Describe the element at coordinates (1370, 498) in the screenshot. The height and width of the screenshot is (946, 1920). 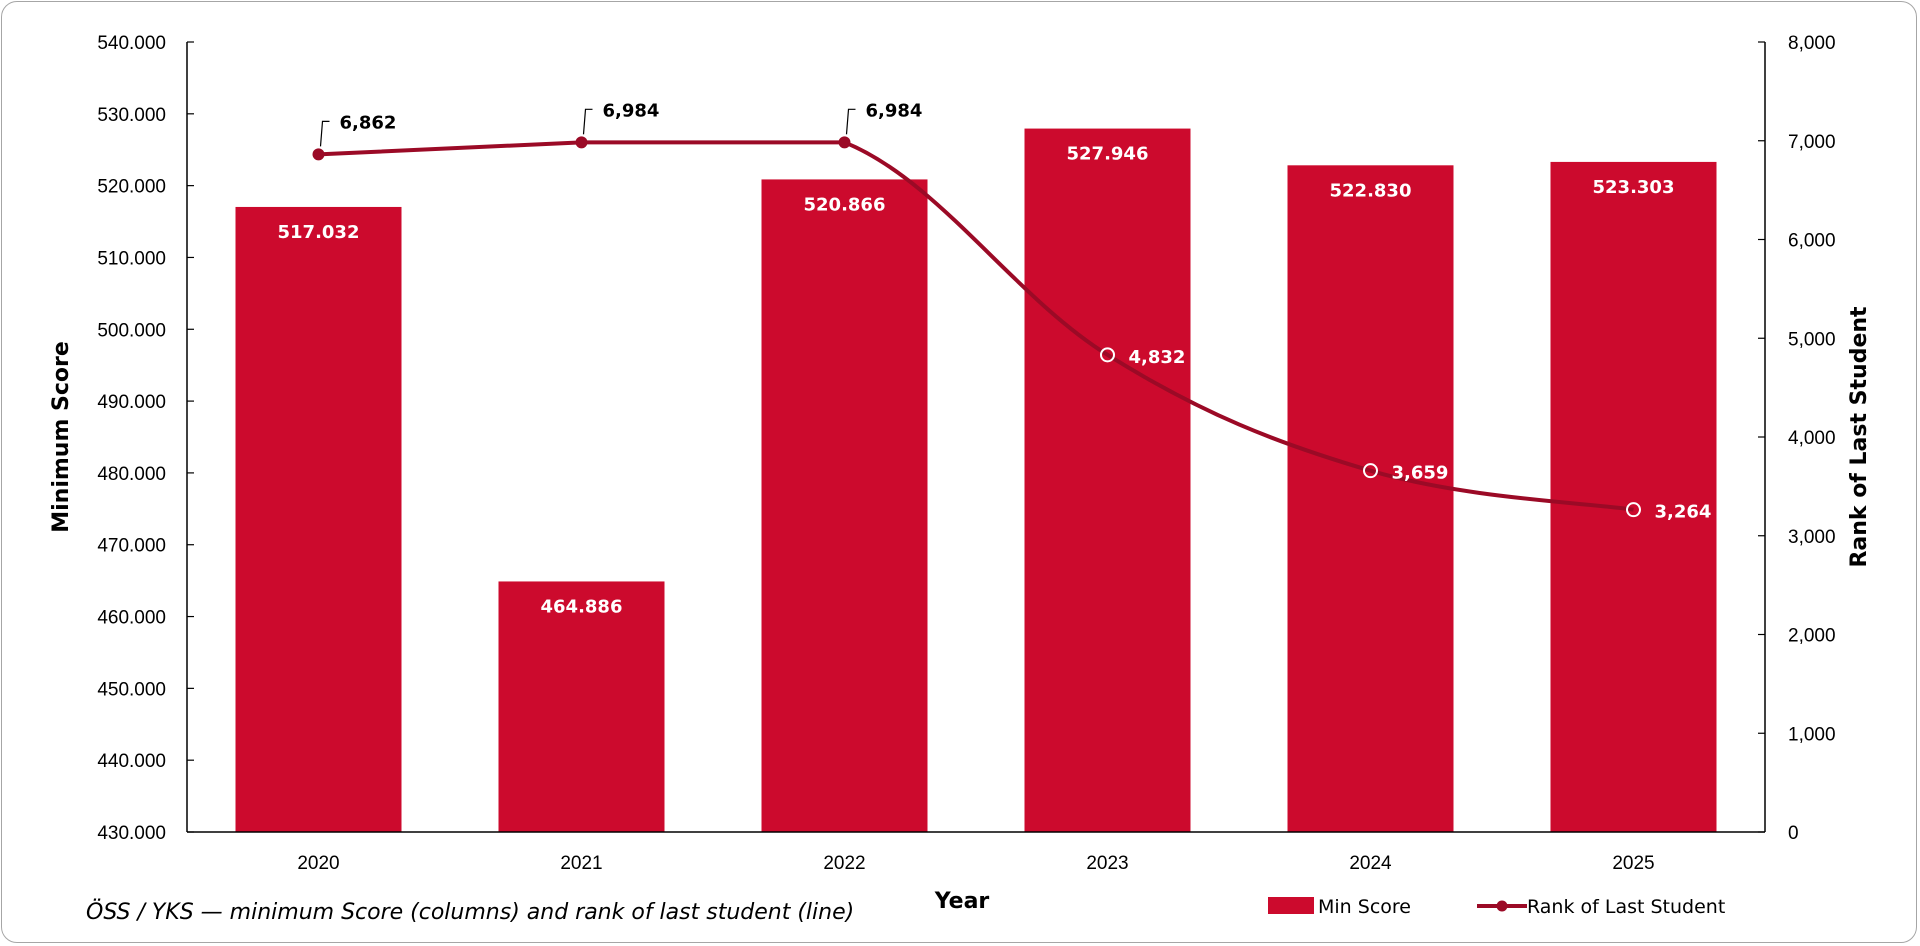
I see `bar-2024` at that location.